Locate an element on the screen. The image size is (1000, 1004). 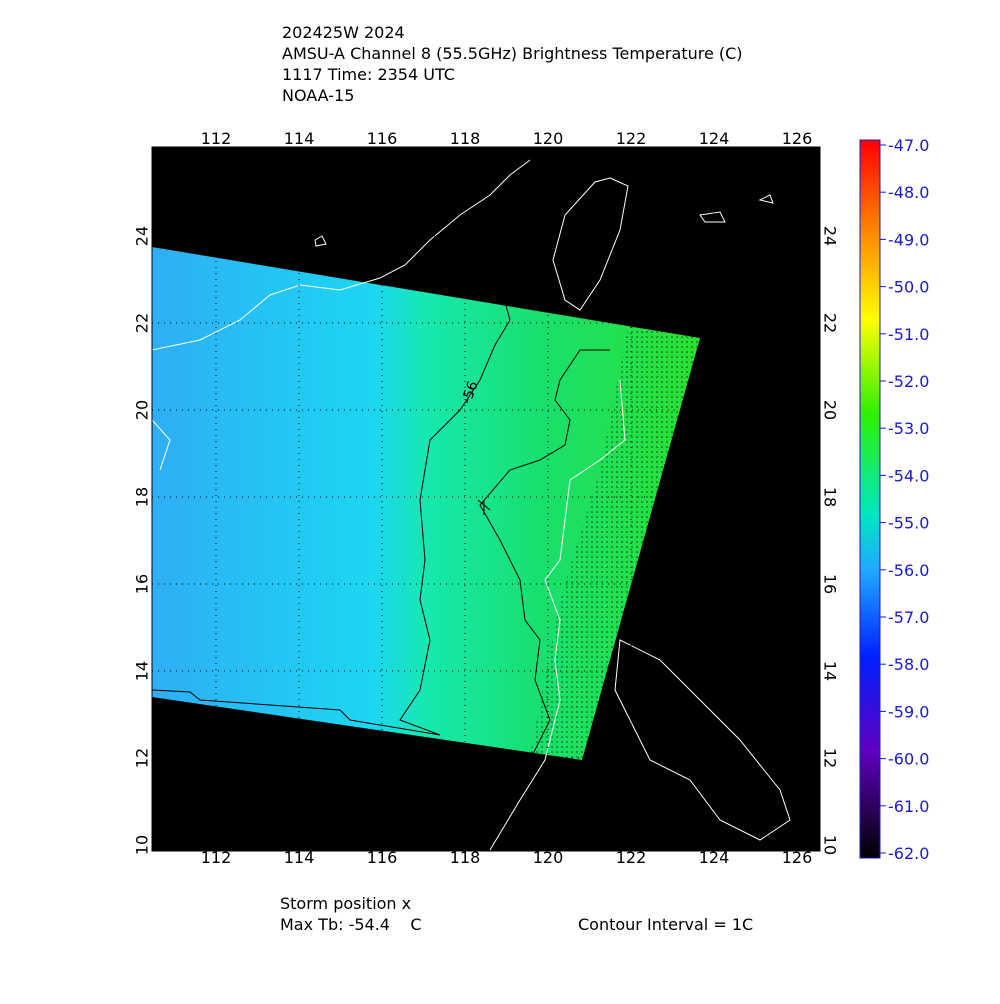
lat-label-left: 16 is located at coordinates (142, 584).